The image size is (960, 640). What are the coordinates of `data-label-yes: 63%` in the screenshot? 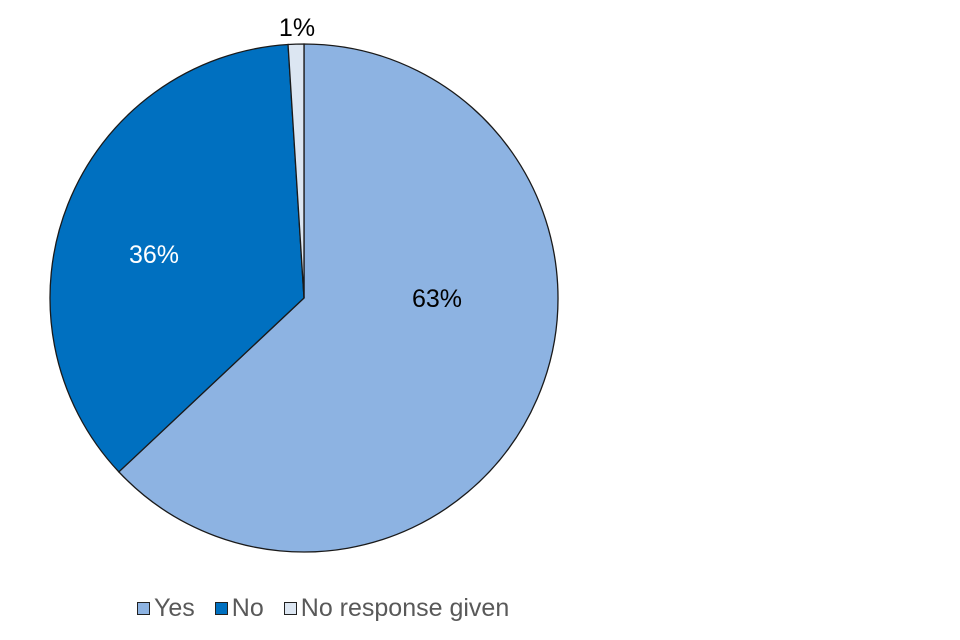 It's located at (437, 299).